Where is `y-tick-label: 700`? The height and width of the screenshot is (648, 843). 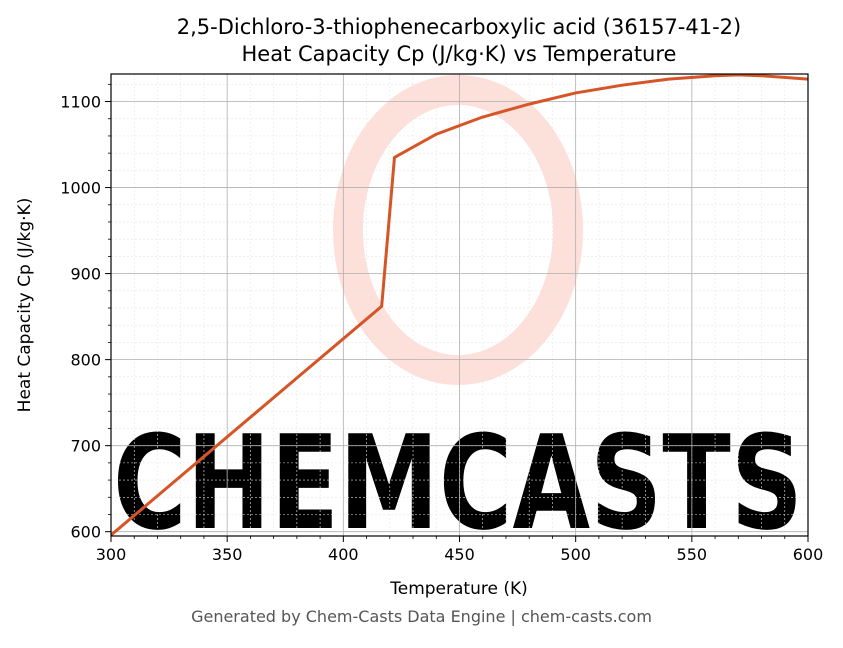
y-tick-label: 700 is located at coordinates (85, 446).